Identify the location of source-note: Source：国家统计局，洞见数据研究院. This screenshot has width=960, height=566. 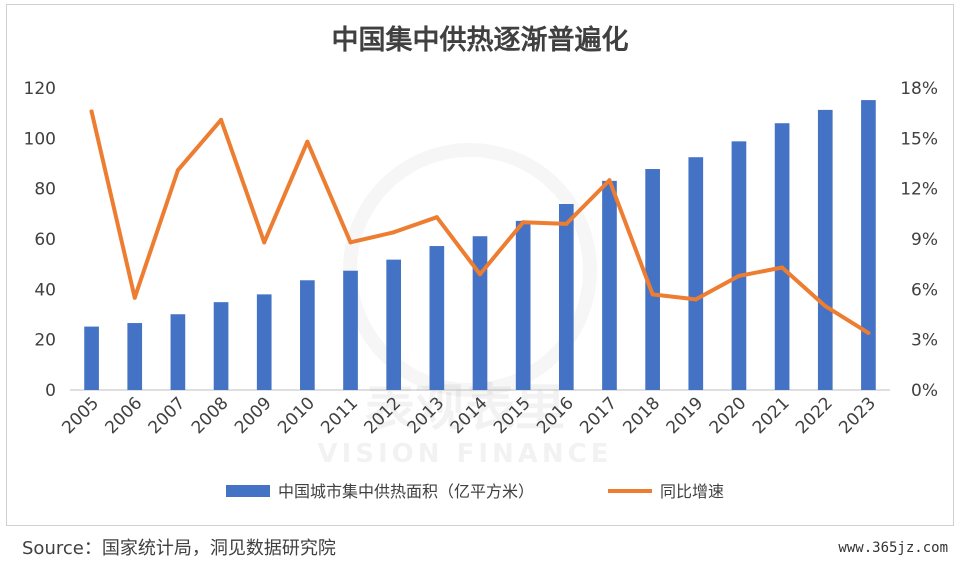
(179, 548).